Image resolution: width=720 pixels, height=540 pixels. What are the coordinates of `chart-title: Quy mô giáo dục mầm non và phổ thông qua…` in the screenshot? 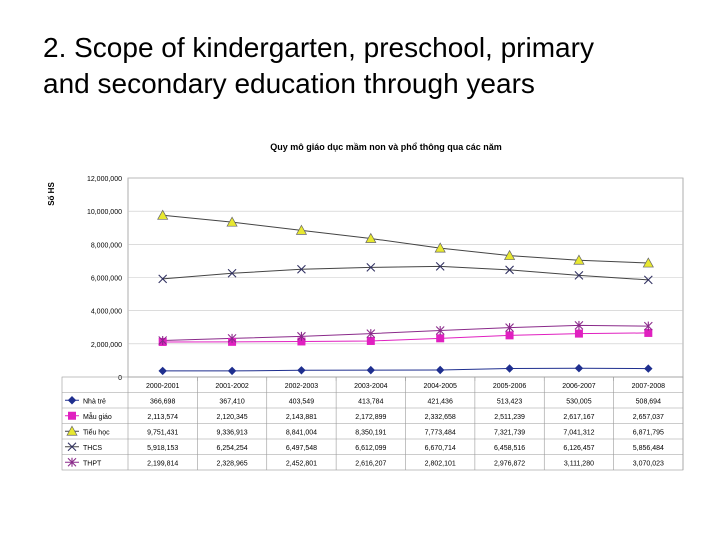 It's located at (386, 147).